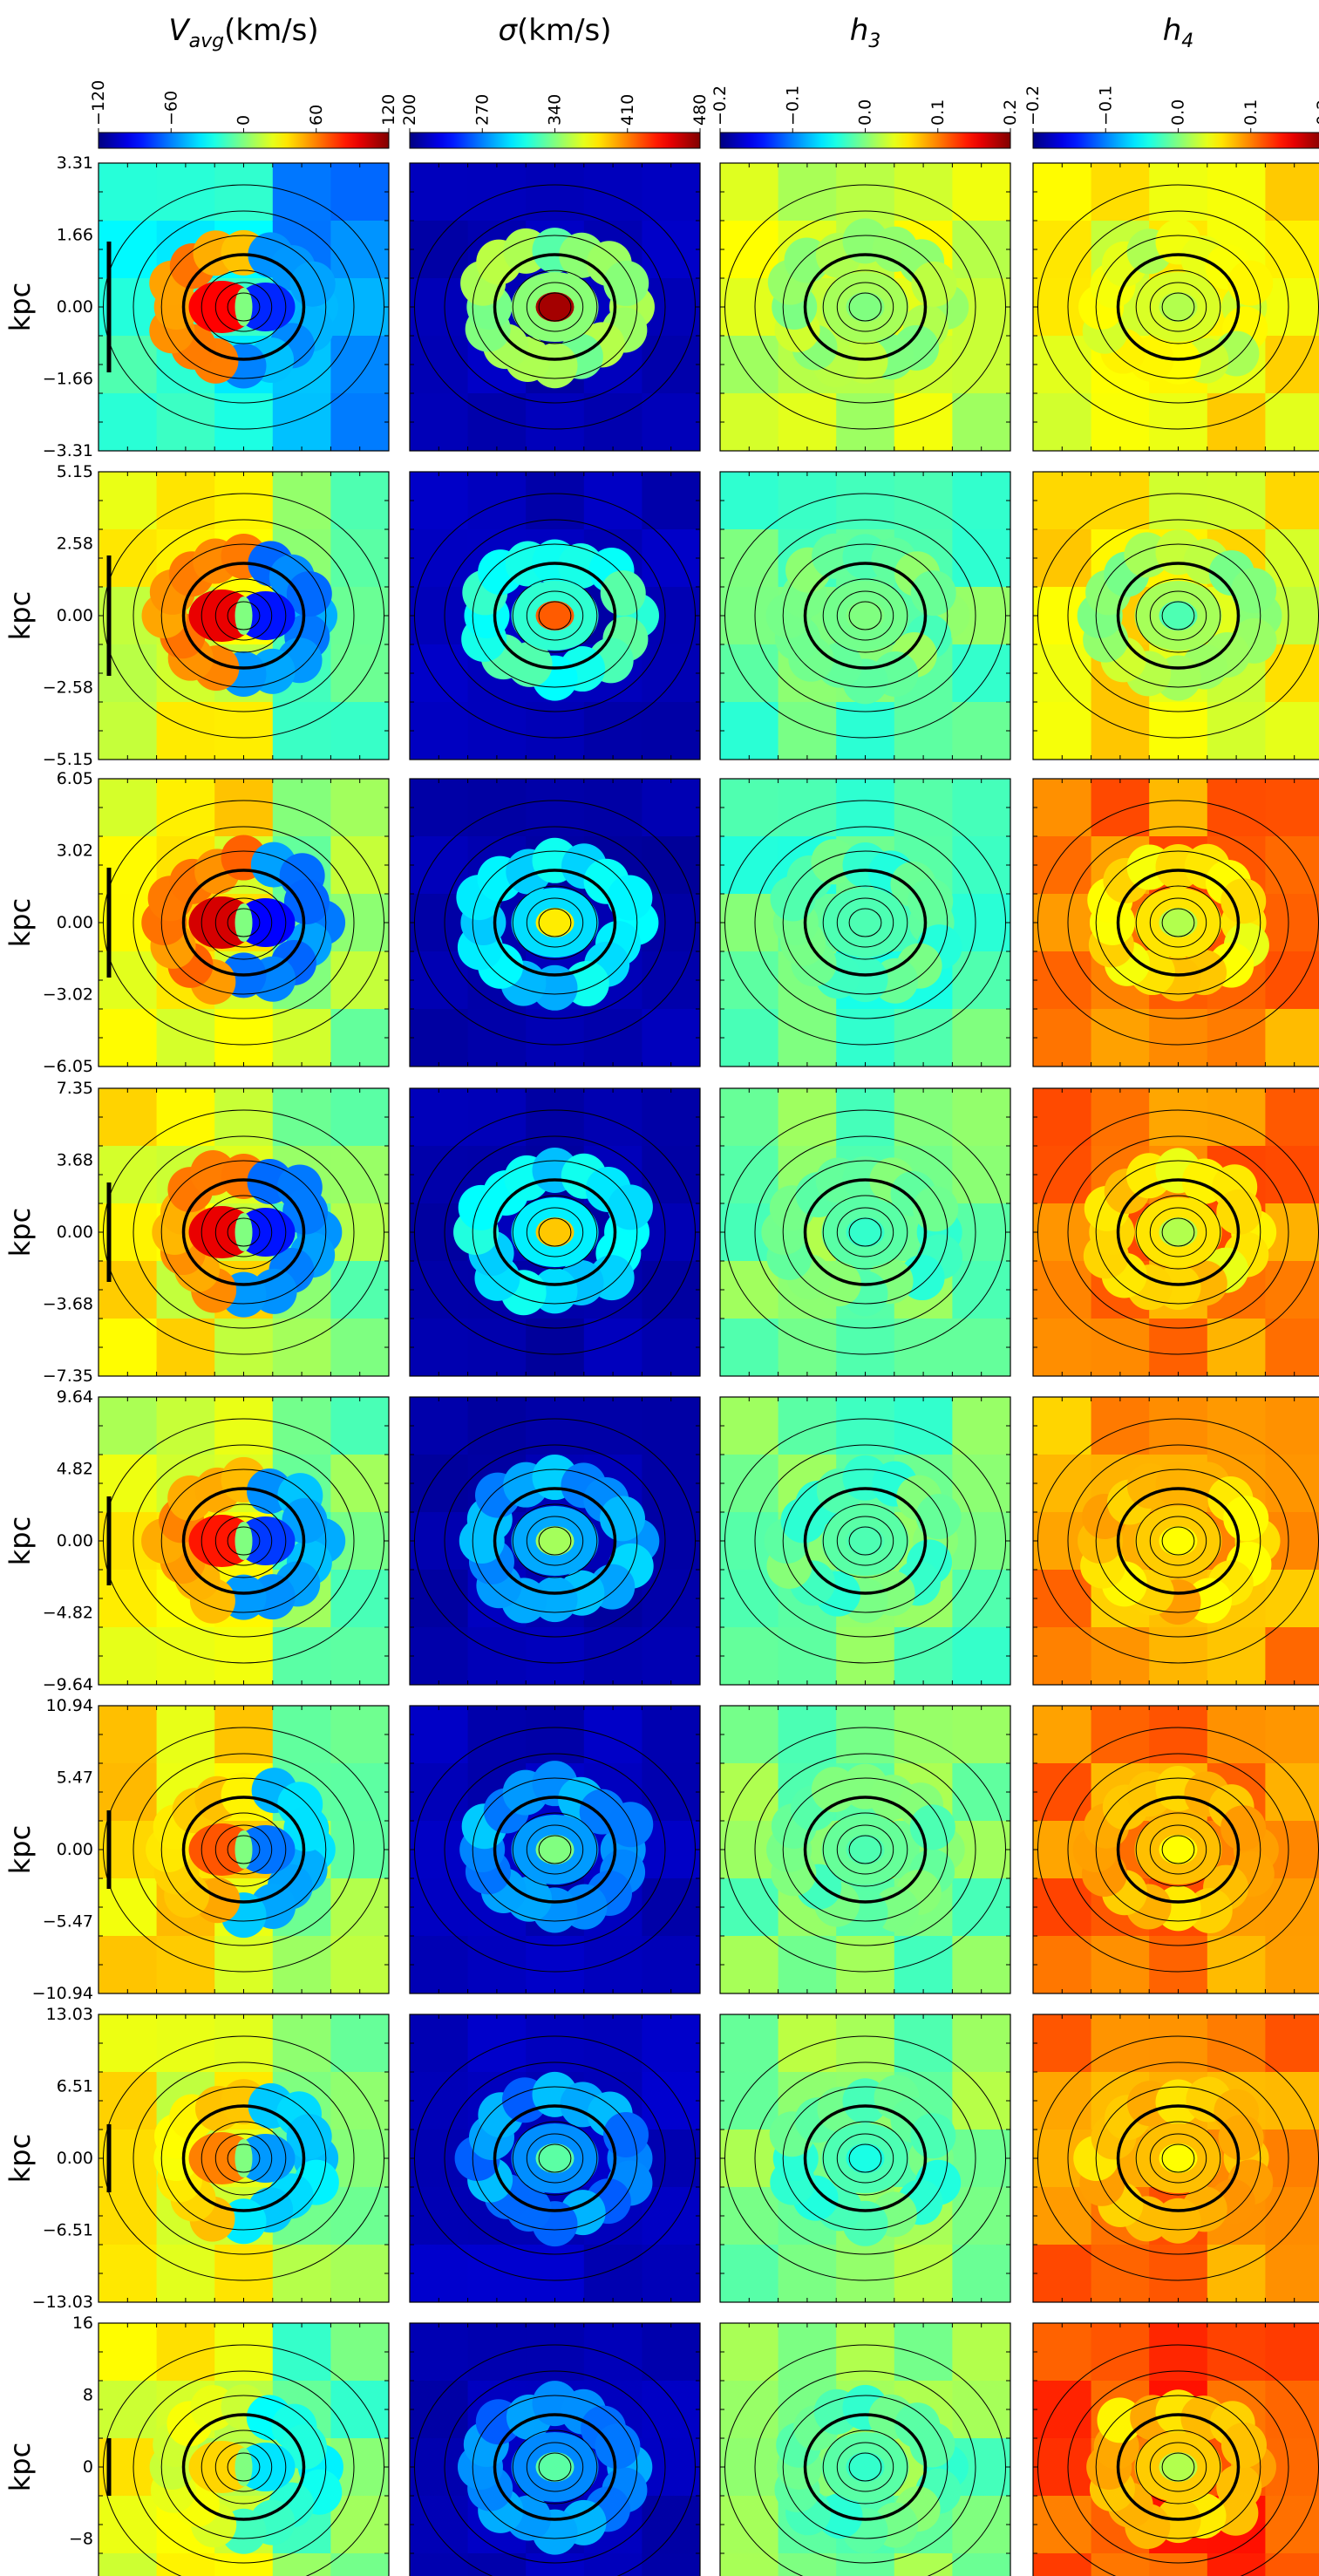 The width and height of the screenshot is (1319, 2576). What do you see at coordinates (171, 109) in the screenshot?
I see `colorbar-tick-label: −60` at bounding box center [171, 109].